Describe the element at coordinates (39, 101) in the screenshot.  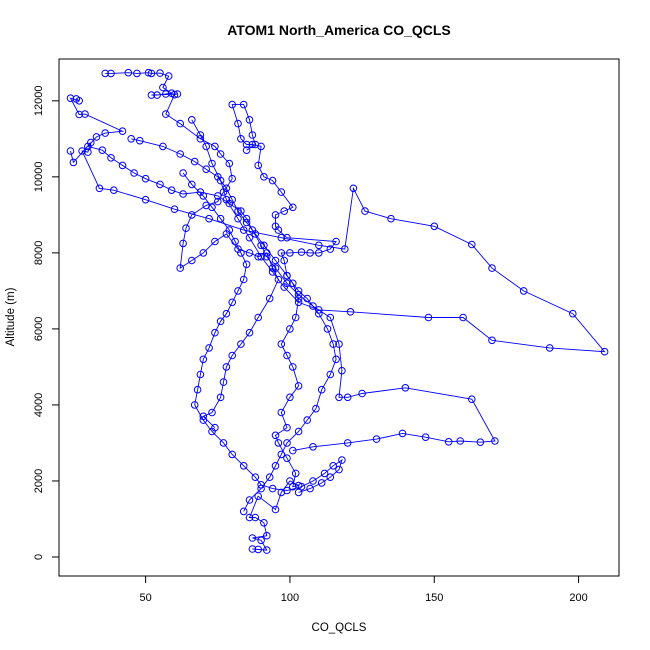
I see `y-tick-label: 12000` at that location.